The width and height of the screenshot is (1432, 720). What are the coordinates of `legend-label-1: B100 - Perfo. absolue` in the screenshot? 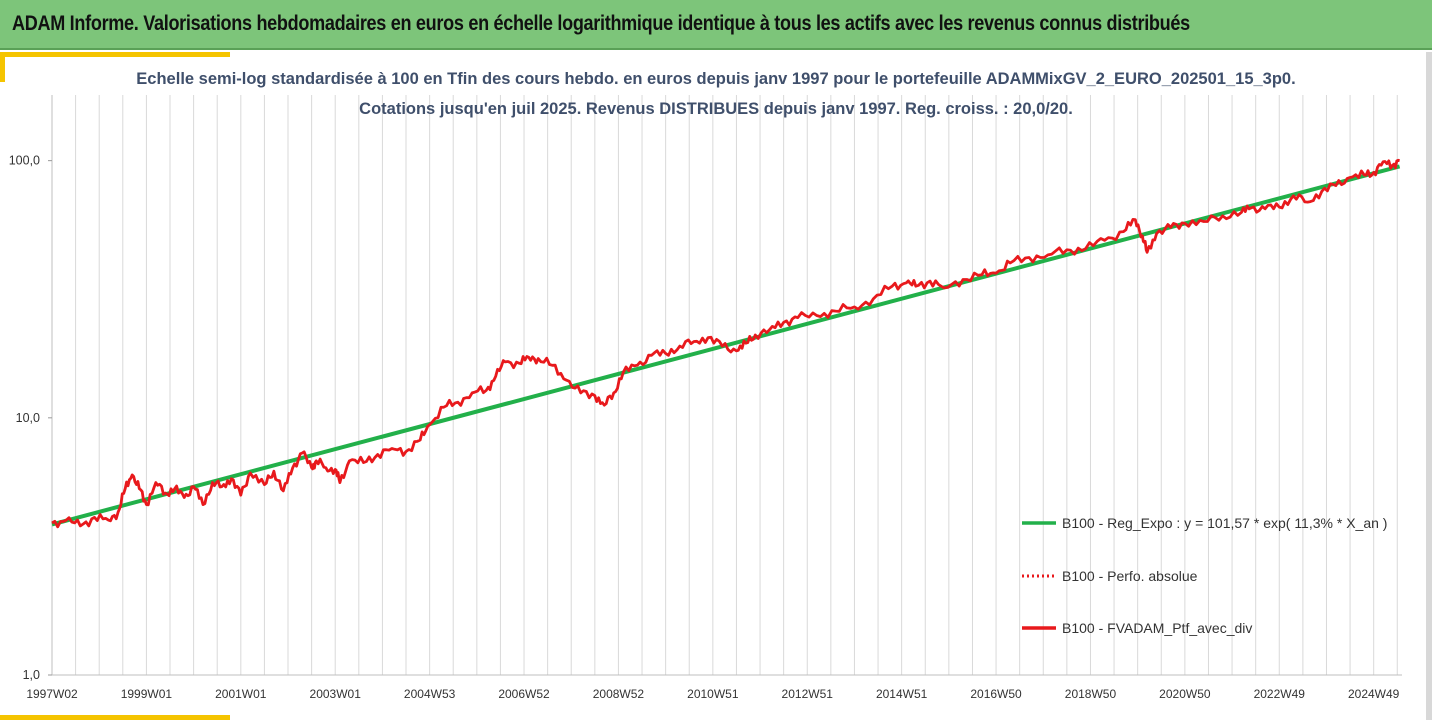 It's located at (1130, 576).